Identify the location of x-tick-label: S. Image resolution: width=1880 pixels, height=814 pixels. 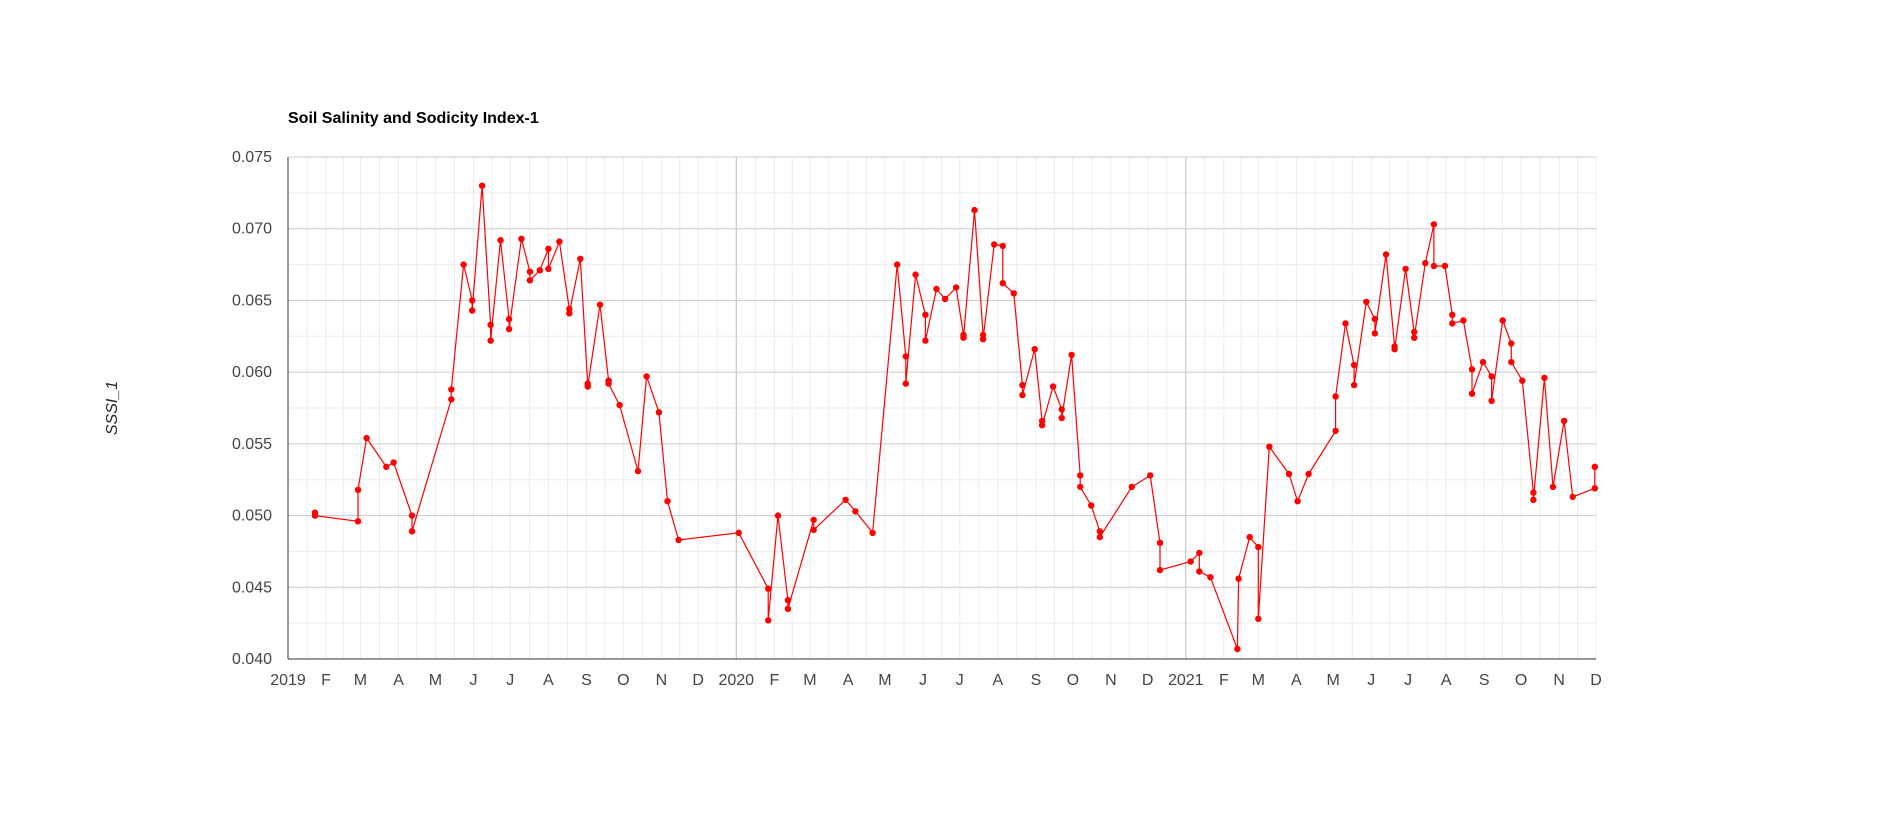
(1484, 680).